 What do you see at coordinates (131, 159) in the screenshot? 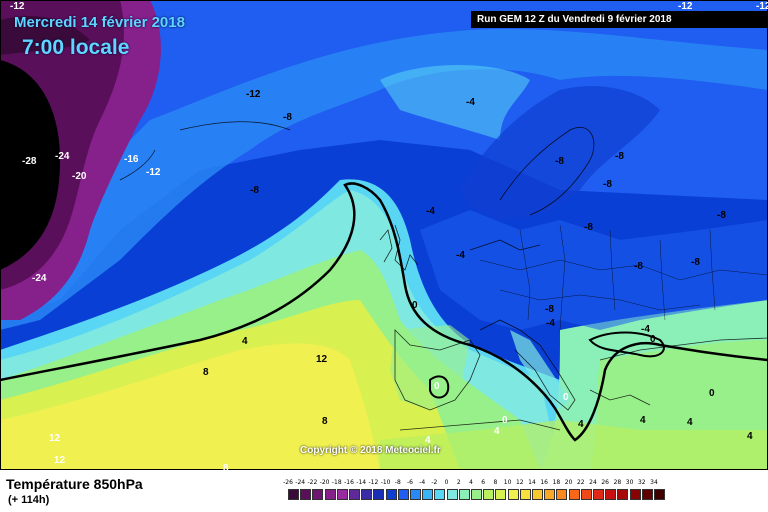
I see `isotherm-label: -16` at bounding box center [131, 159].